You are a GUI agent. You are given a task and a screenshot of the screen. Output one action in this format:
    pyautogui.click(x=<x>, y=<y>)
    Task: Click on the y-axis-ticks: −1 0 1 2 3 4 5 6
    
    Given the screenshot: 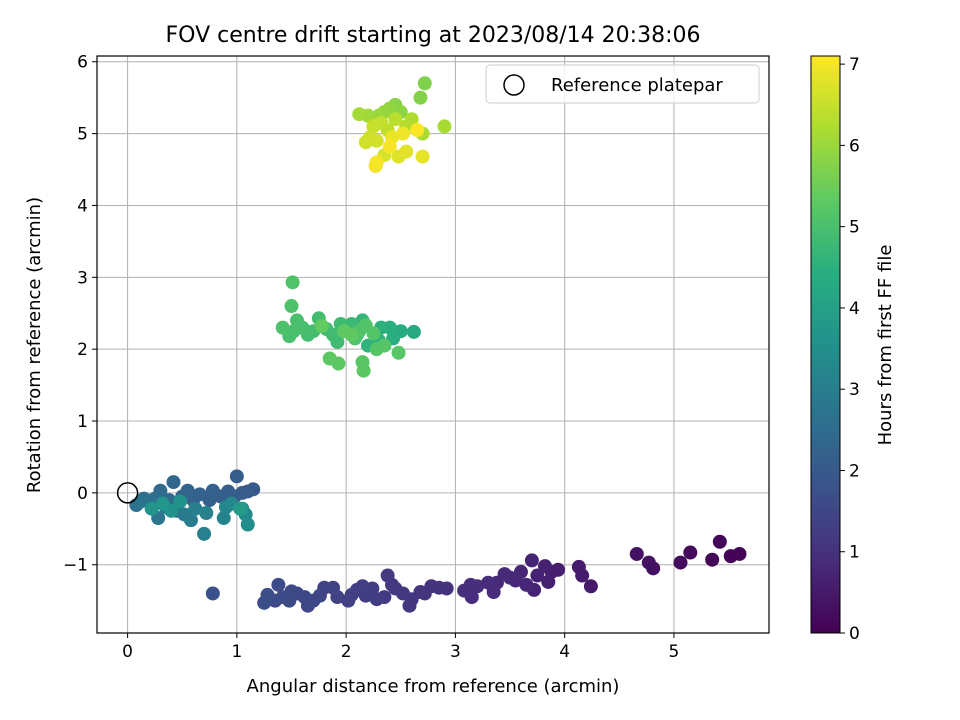 What is the action you would take?
    pyautogui.click(x=80, y=314)
    